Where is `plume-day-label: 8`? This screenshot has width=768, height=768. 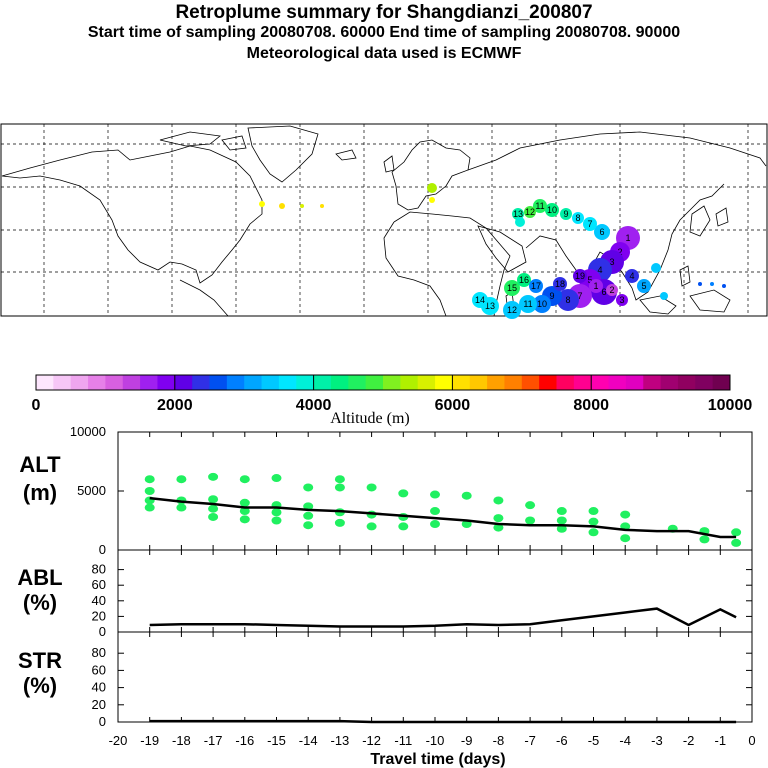
plume-day-label: 8 is located at coordinates (577, 218).